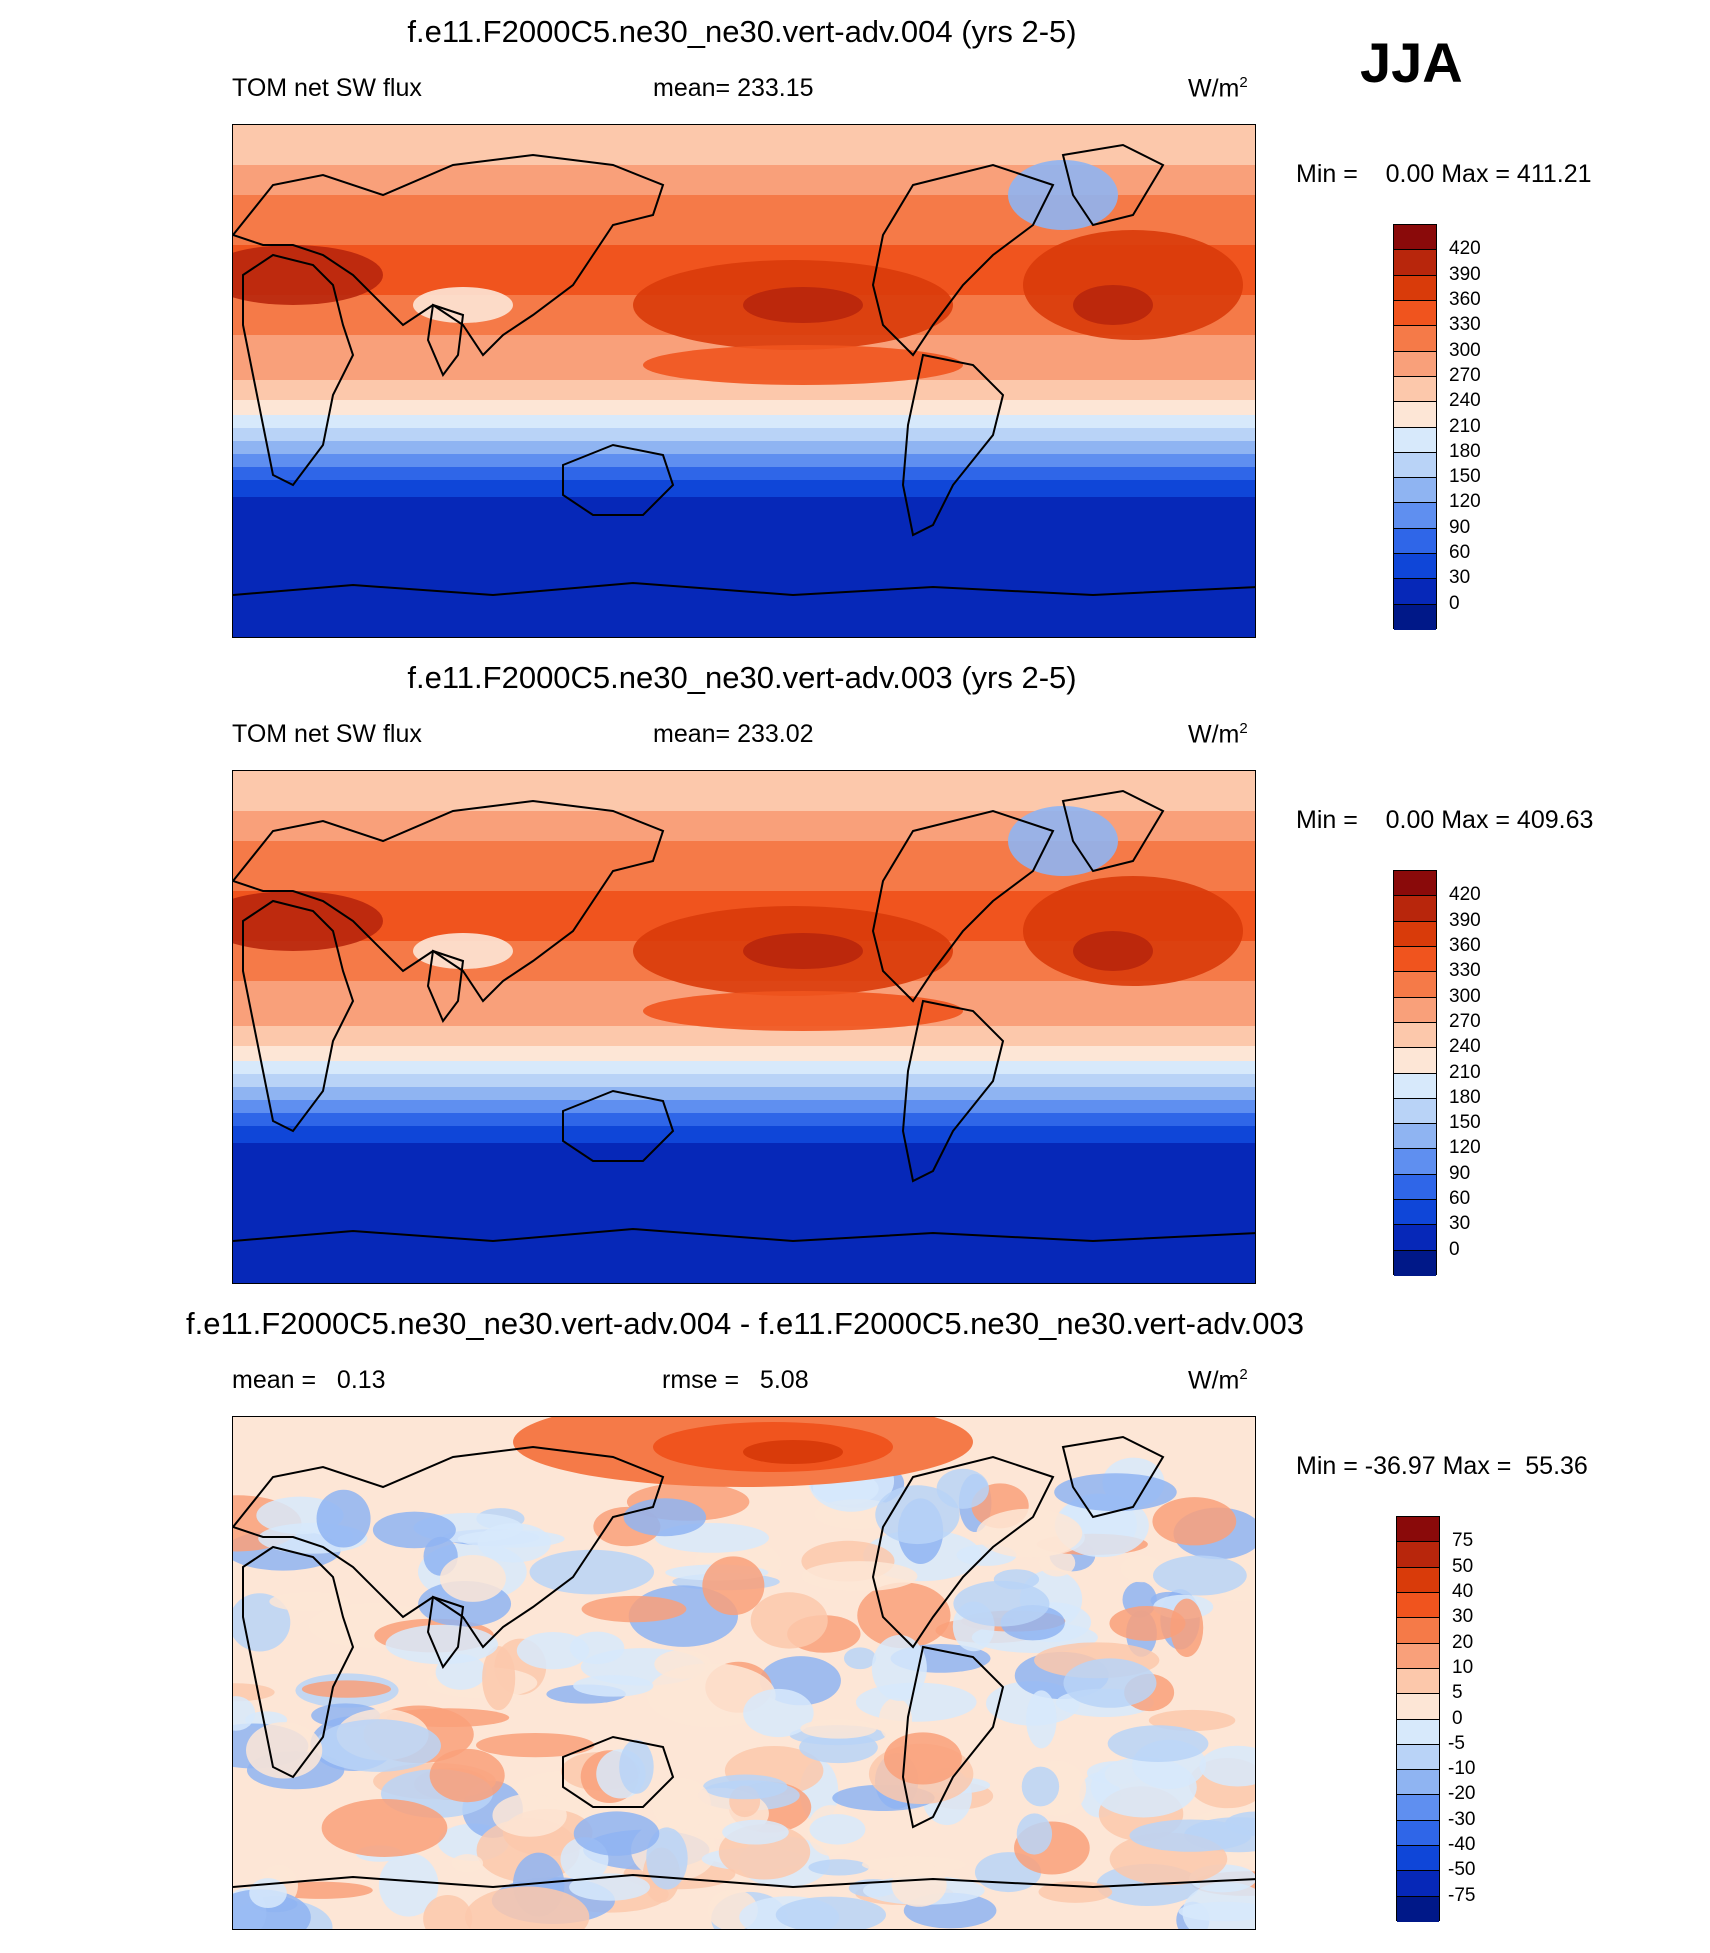 The height and width of the screenshot is (1953, 1710). What do you see at coordinates (1461, 1820) in the screenshot?
I see `colorbar-label: -30` at bounding box center [1461, 1820].